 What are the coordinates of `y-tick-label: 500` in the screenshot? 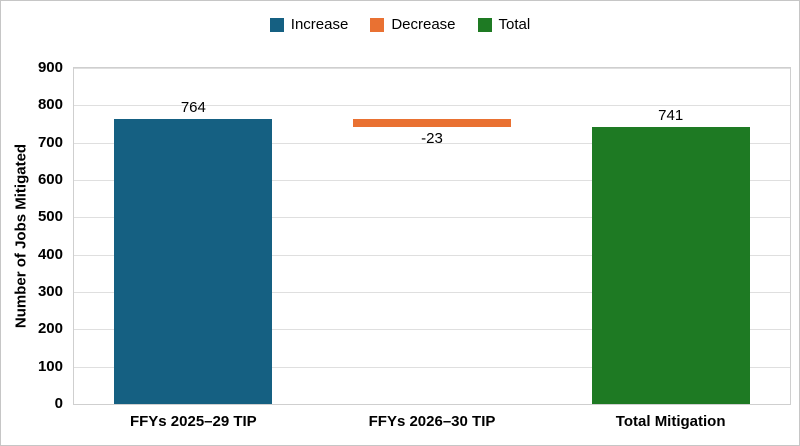 It's located at (50, 217).